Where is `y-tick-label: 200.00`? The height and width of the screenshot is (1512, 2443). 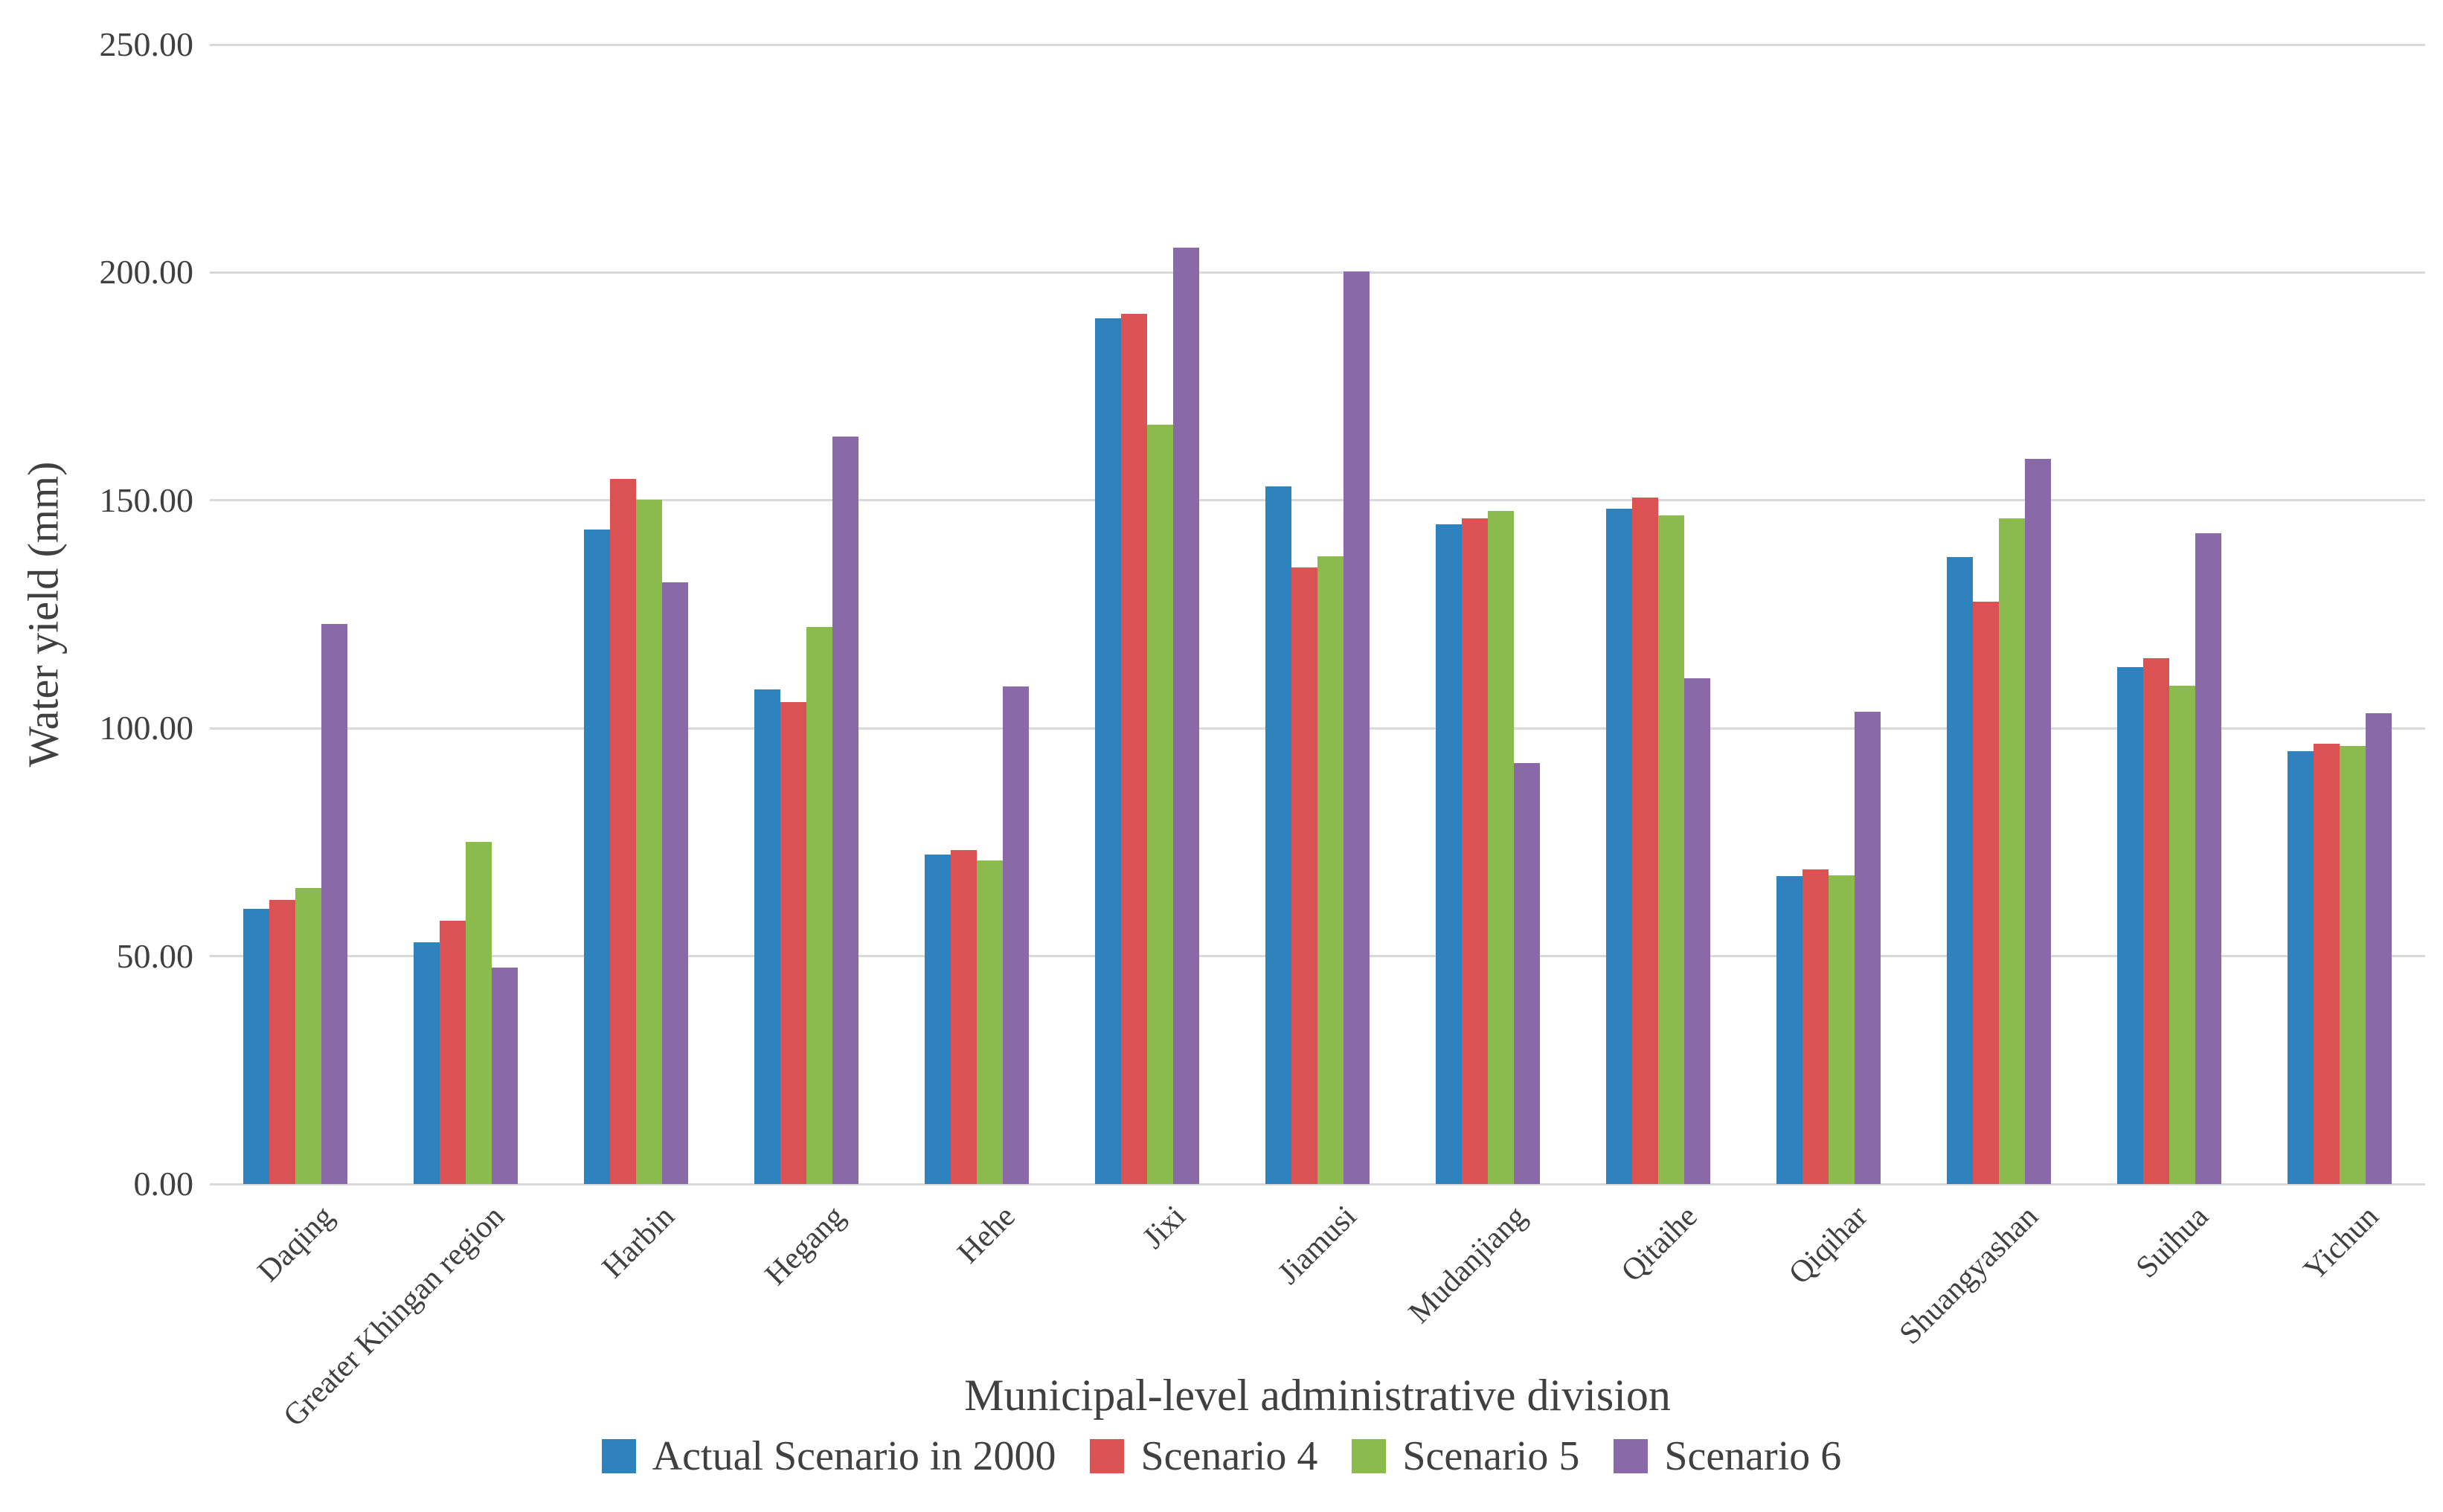
y-tick-label: 200.00 is located at coordinates (146, 272).